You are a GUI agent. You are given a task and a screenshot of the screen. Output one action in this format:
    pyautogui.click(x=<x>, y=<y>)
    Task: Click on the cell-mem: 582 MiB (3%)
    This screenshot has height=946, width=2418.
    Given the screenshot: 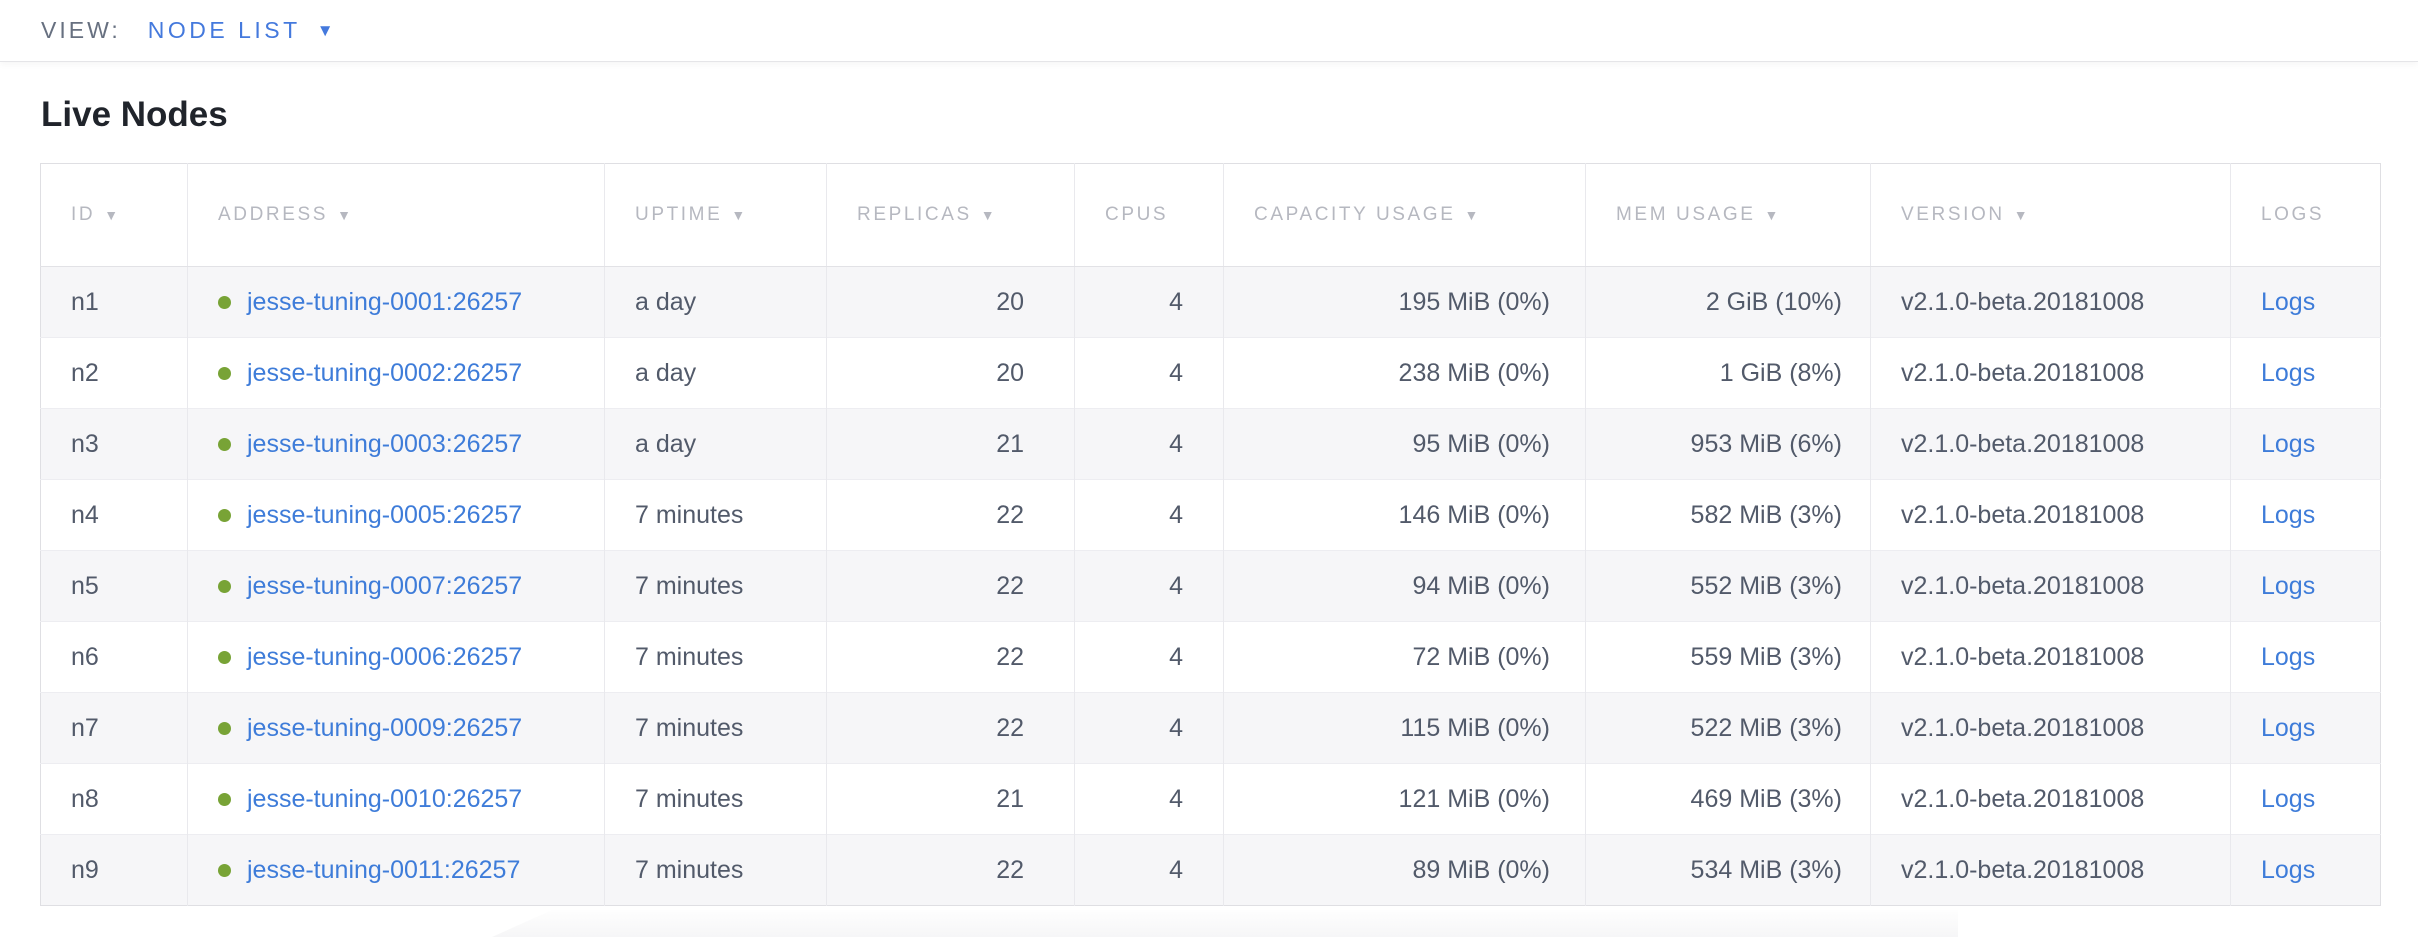 What is the action you would take?
    pyautogui.click(x=1728, y=515)
    